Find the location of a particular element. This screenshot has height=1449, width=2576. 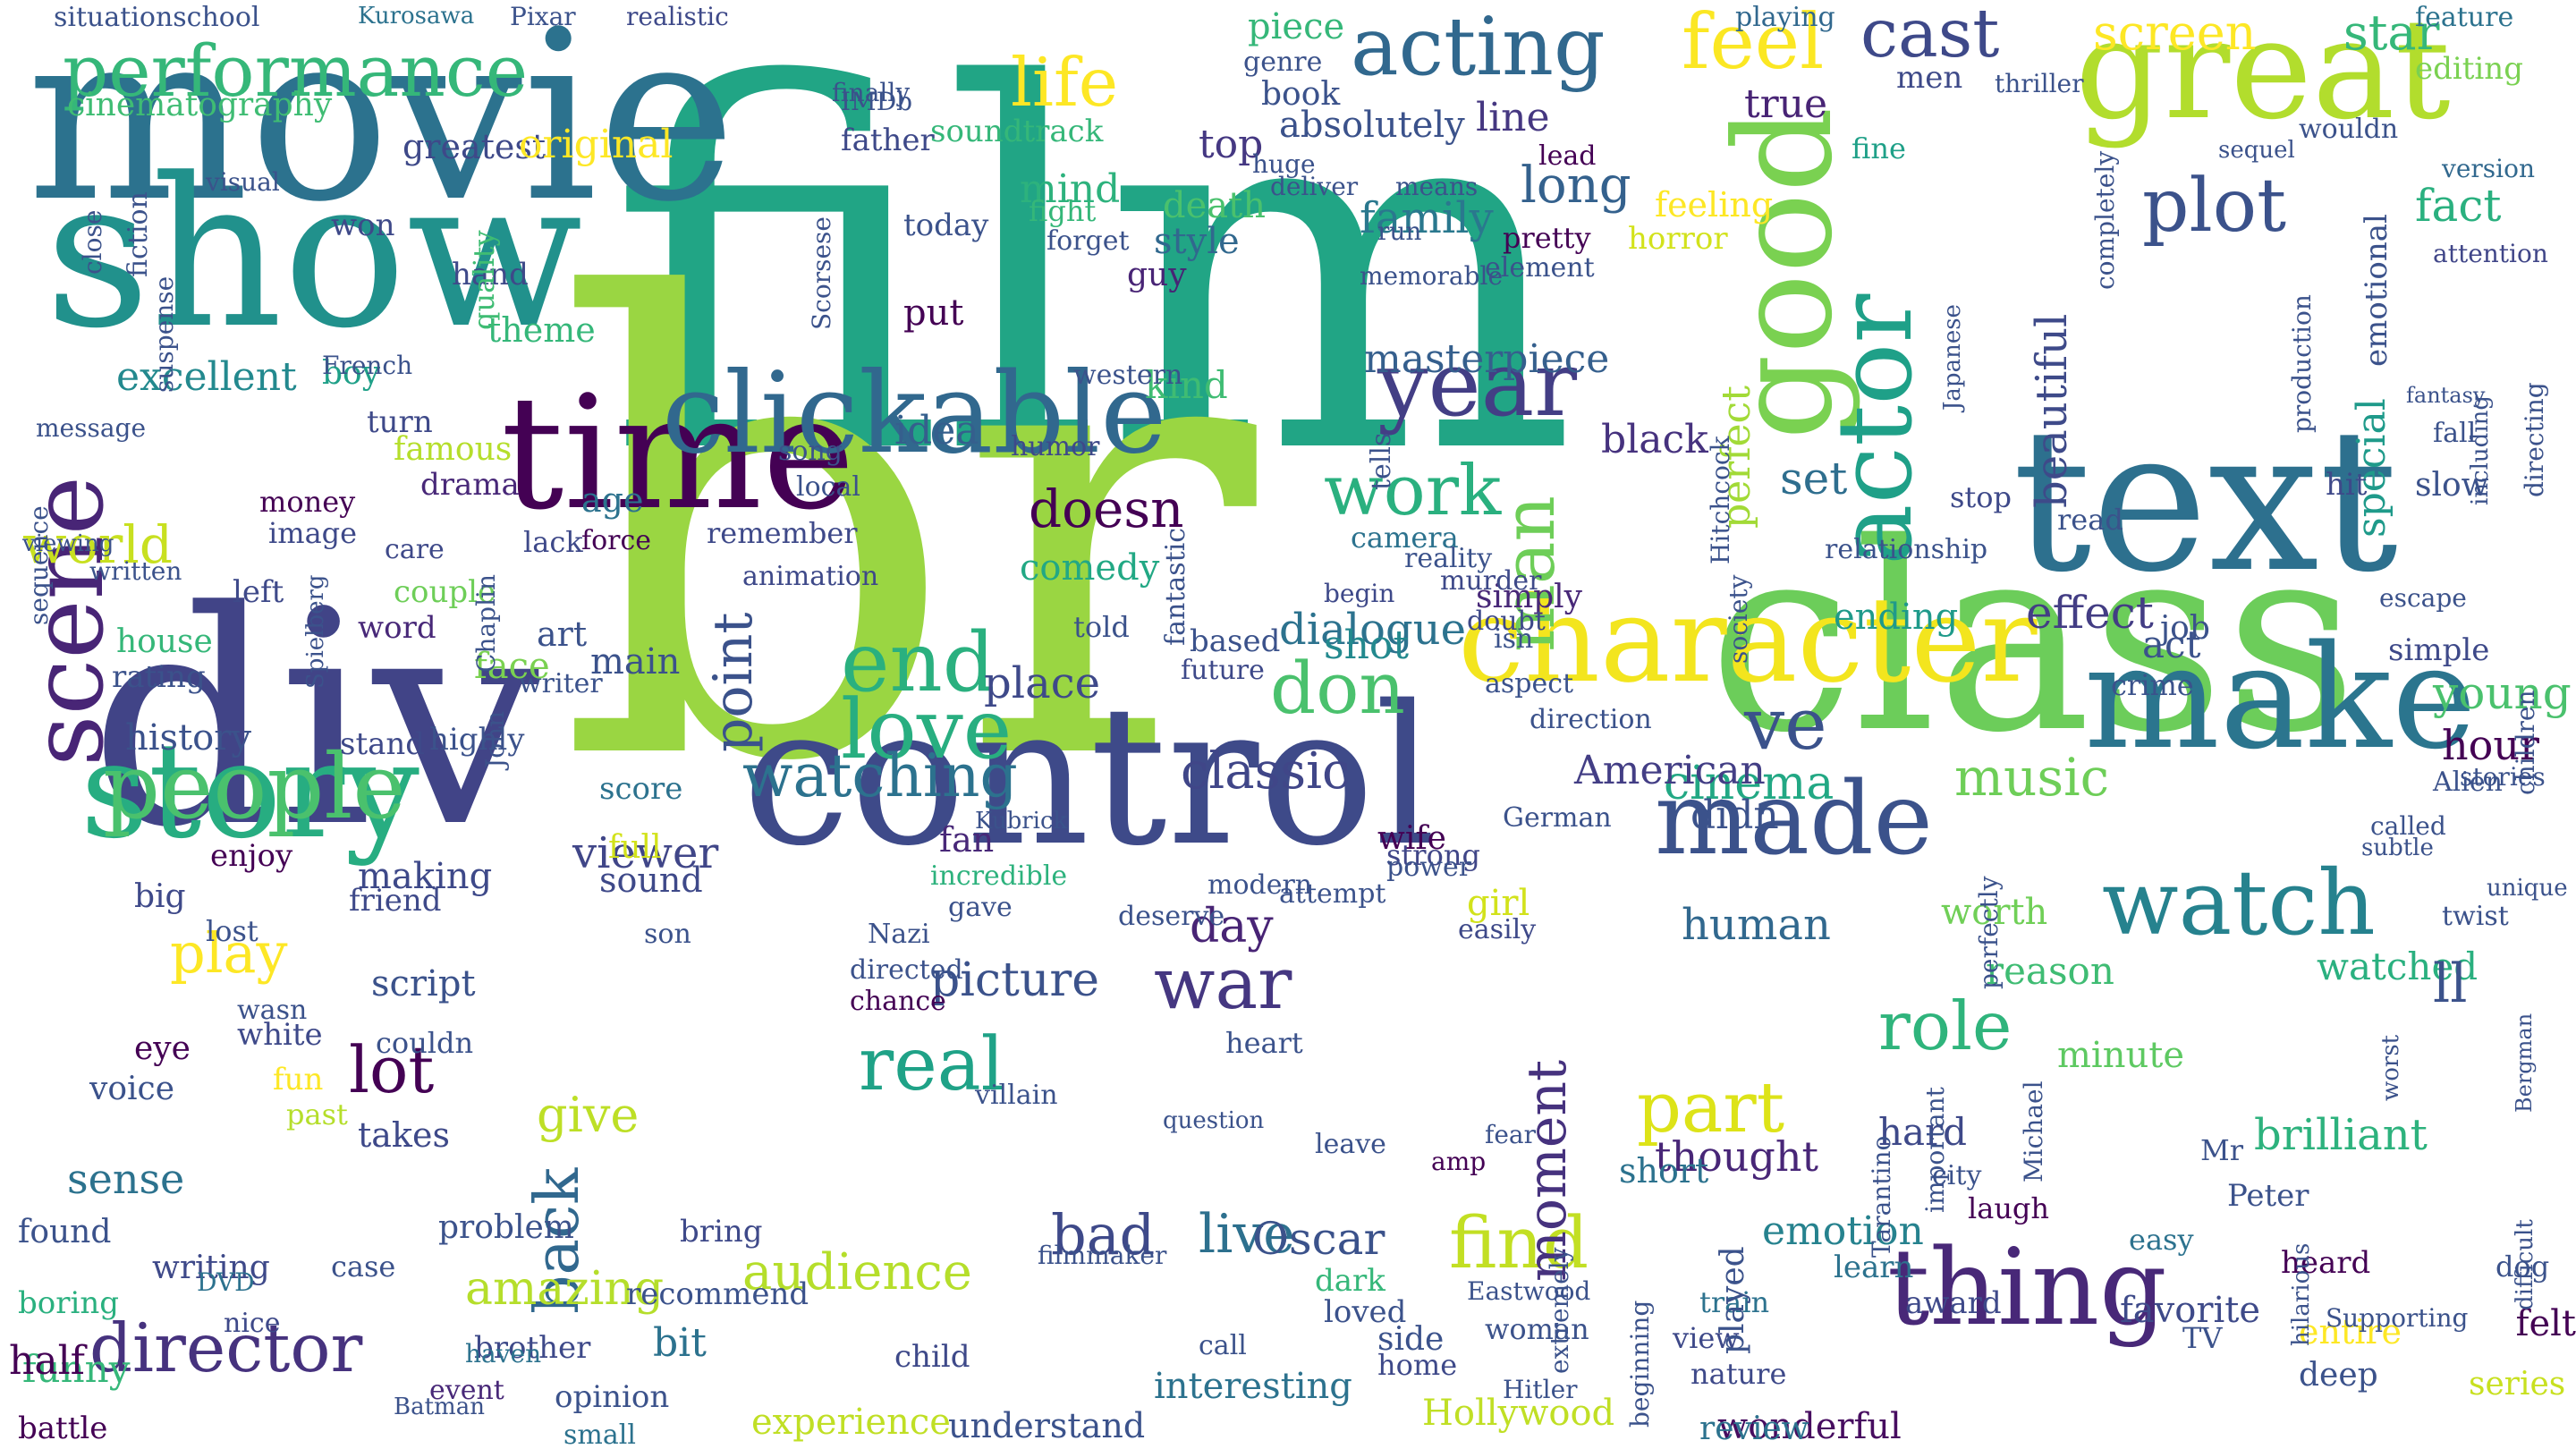

word-spielberg: Spielberg is located at coordinates (315, 632).